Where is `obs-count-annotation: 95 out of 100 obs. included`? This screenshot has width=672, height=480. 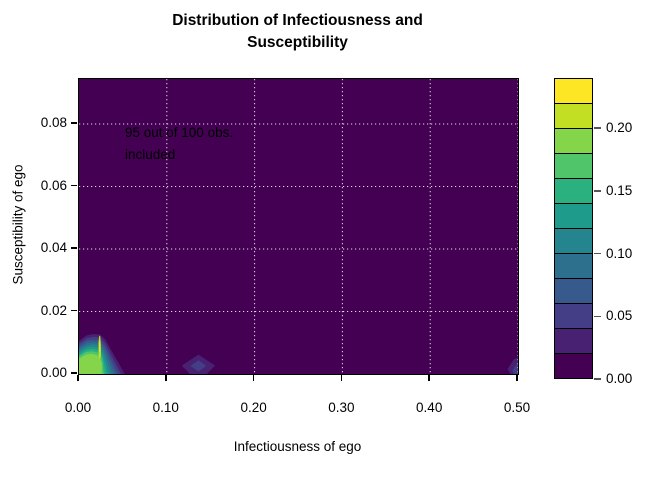 obs-count-annotation: 95 out of 100 obs. included is located at coordinates (179, 144).